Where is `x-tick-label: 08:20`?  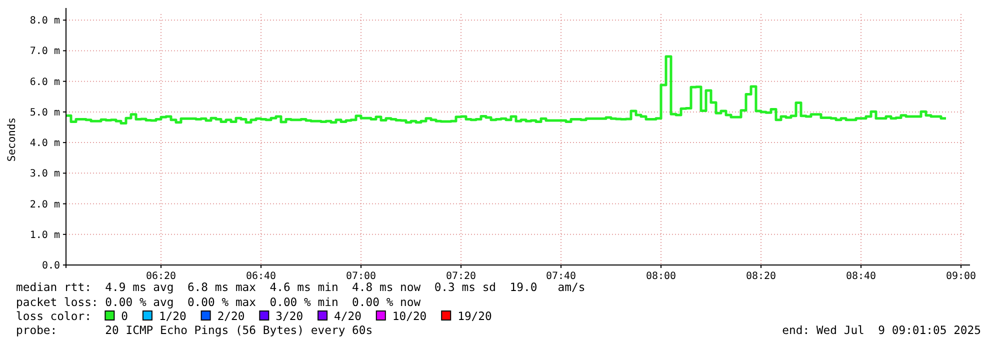 x-tick-label: 08:20 is located at coordinates (761, 276).